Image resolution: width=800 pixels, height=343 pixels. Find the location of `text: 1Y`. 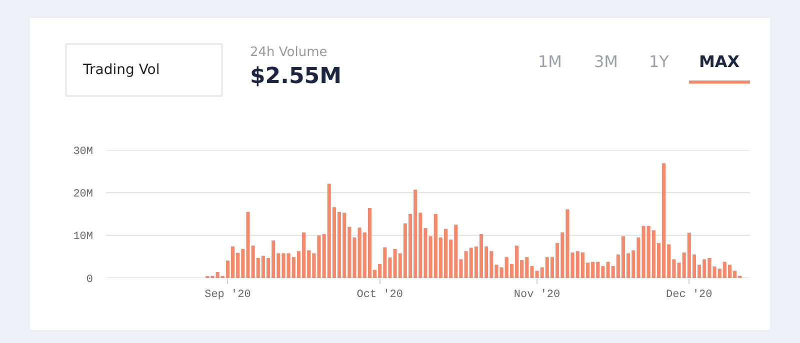

text: 1Y is located at coordinates (659, 61).